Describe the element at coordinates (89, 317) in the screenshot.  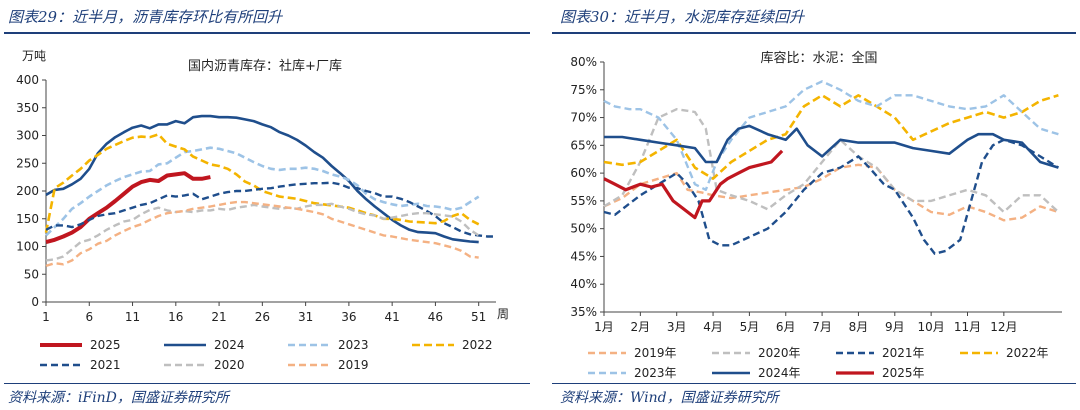
I see `left-xtick-label: 6` at that location.